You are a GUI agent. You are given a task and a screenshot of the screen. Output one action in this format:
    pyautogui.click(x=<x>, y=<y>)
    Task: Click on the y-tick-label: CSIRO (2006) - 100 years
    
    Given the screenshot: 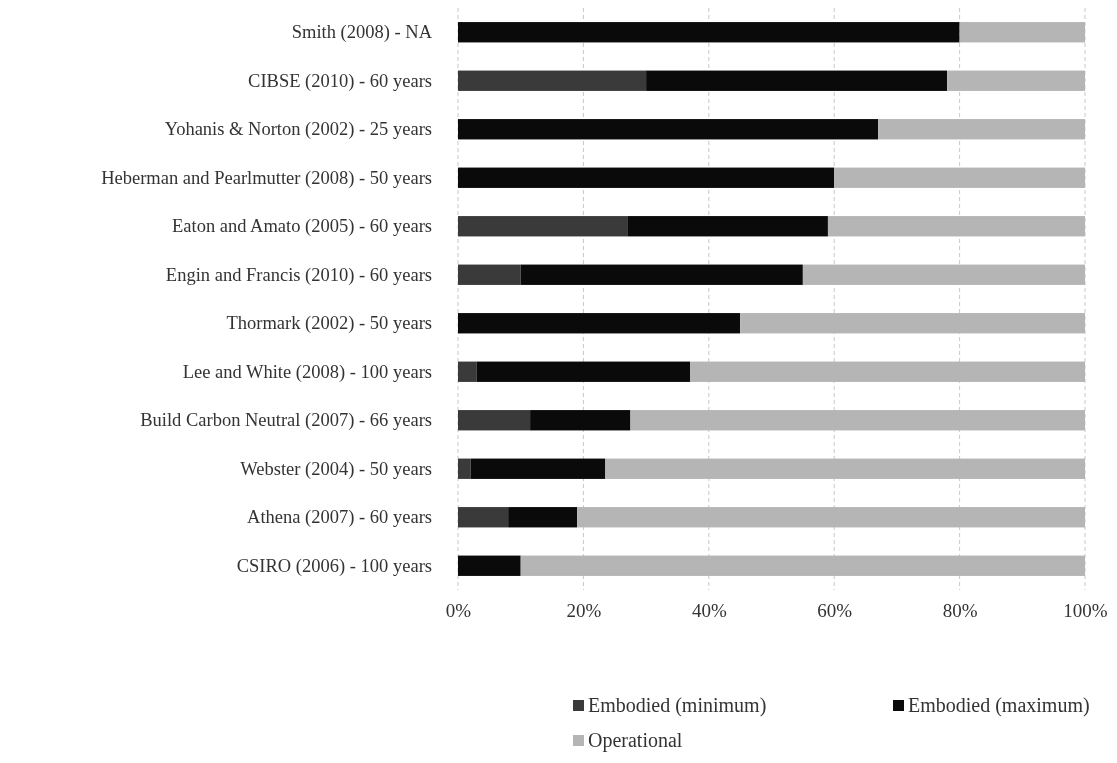 What is the action you would take?
    pyautogui.click(x=334, y=566)
    